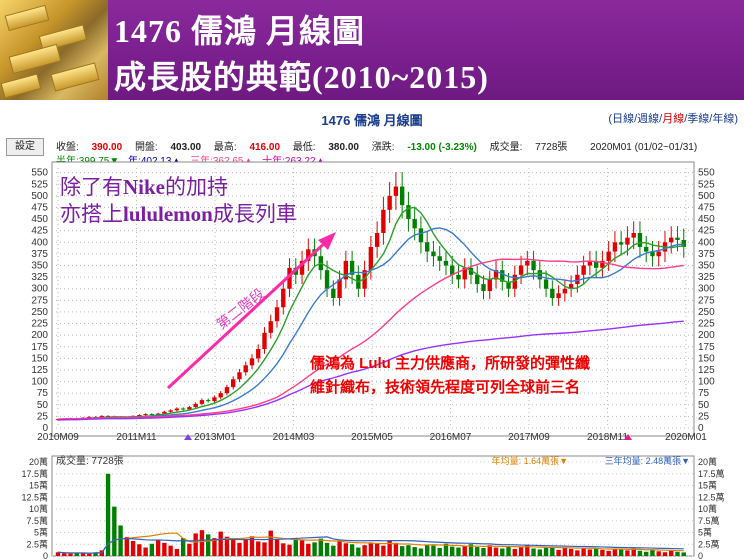  Describe the element at coordinates (711, 496) in the screenshot. I see `volume-tick-right: 12.5萬` at that location.